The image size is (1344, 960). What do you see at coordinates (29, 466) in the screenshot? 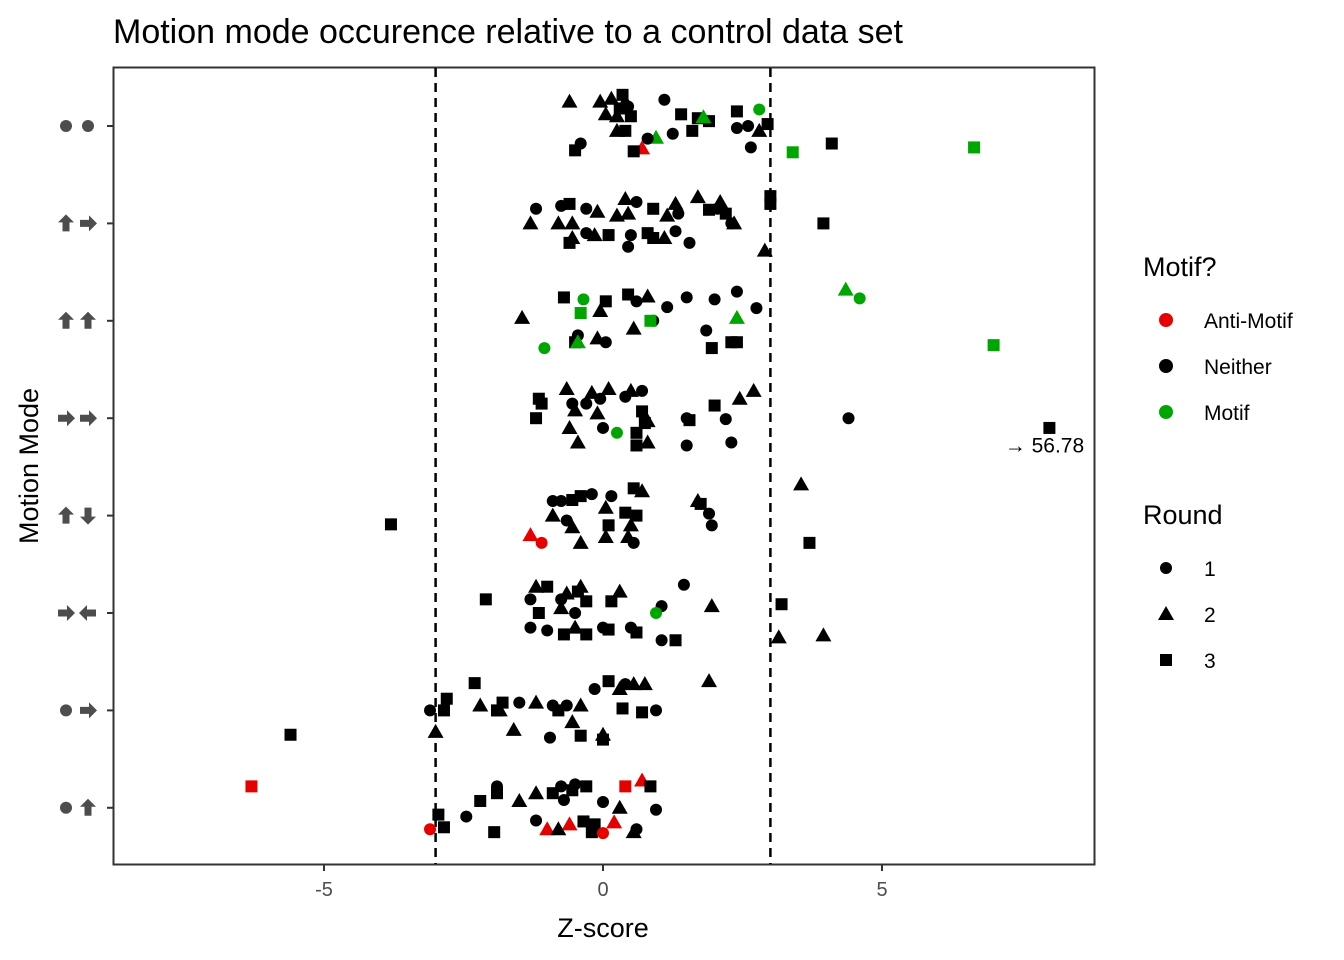
I see `y-axis-title: Motion Mode` at bounding box center [29, 466].